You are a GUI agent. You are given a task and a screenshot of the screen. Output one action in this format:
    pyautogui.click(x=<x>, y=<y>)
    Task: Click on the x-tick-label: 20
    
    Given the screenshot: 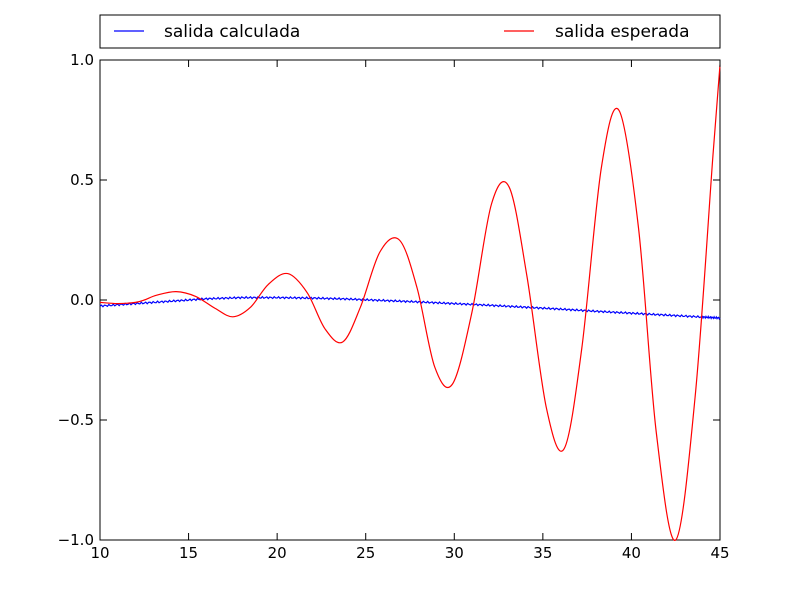 What is the action you would take?
    pyautogui.click(x=277, y=553)
    